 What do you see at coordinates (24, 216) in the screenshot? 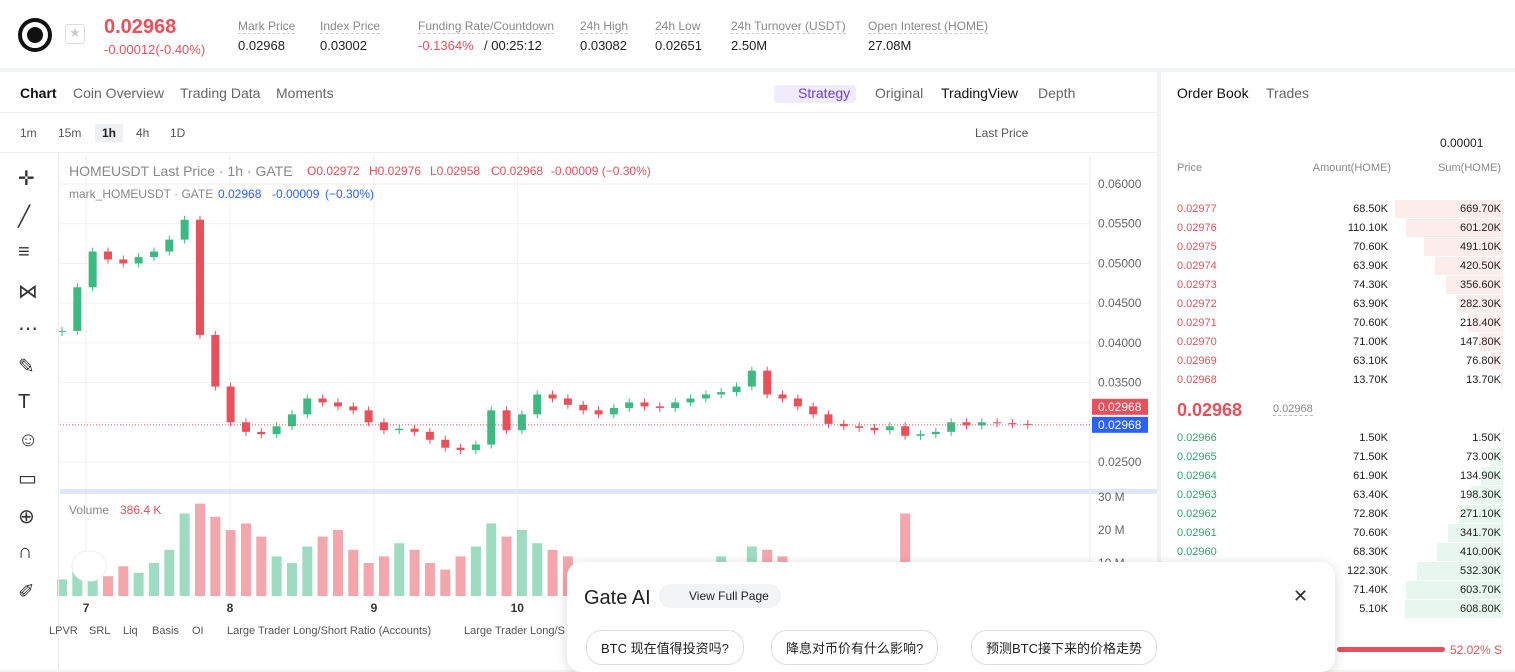
I see `tool-icon: ╱` at bounding box center [24, 216].